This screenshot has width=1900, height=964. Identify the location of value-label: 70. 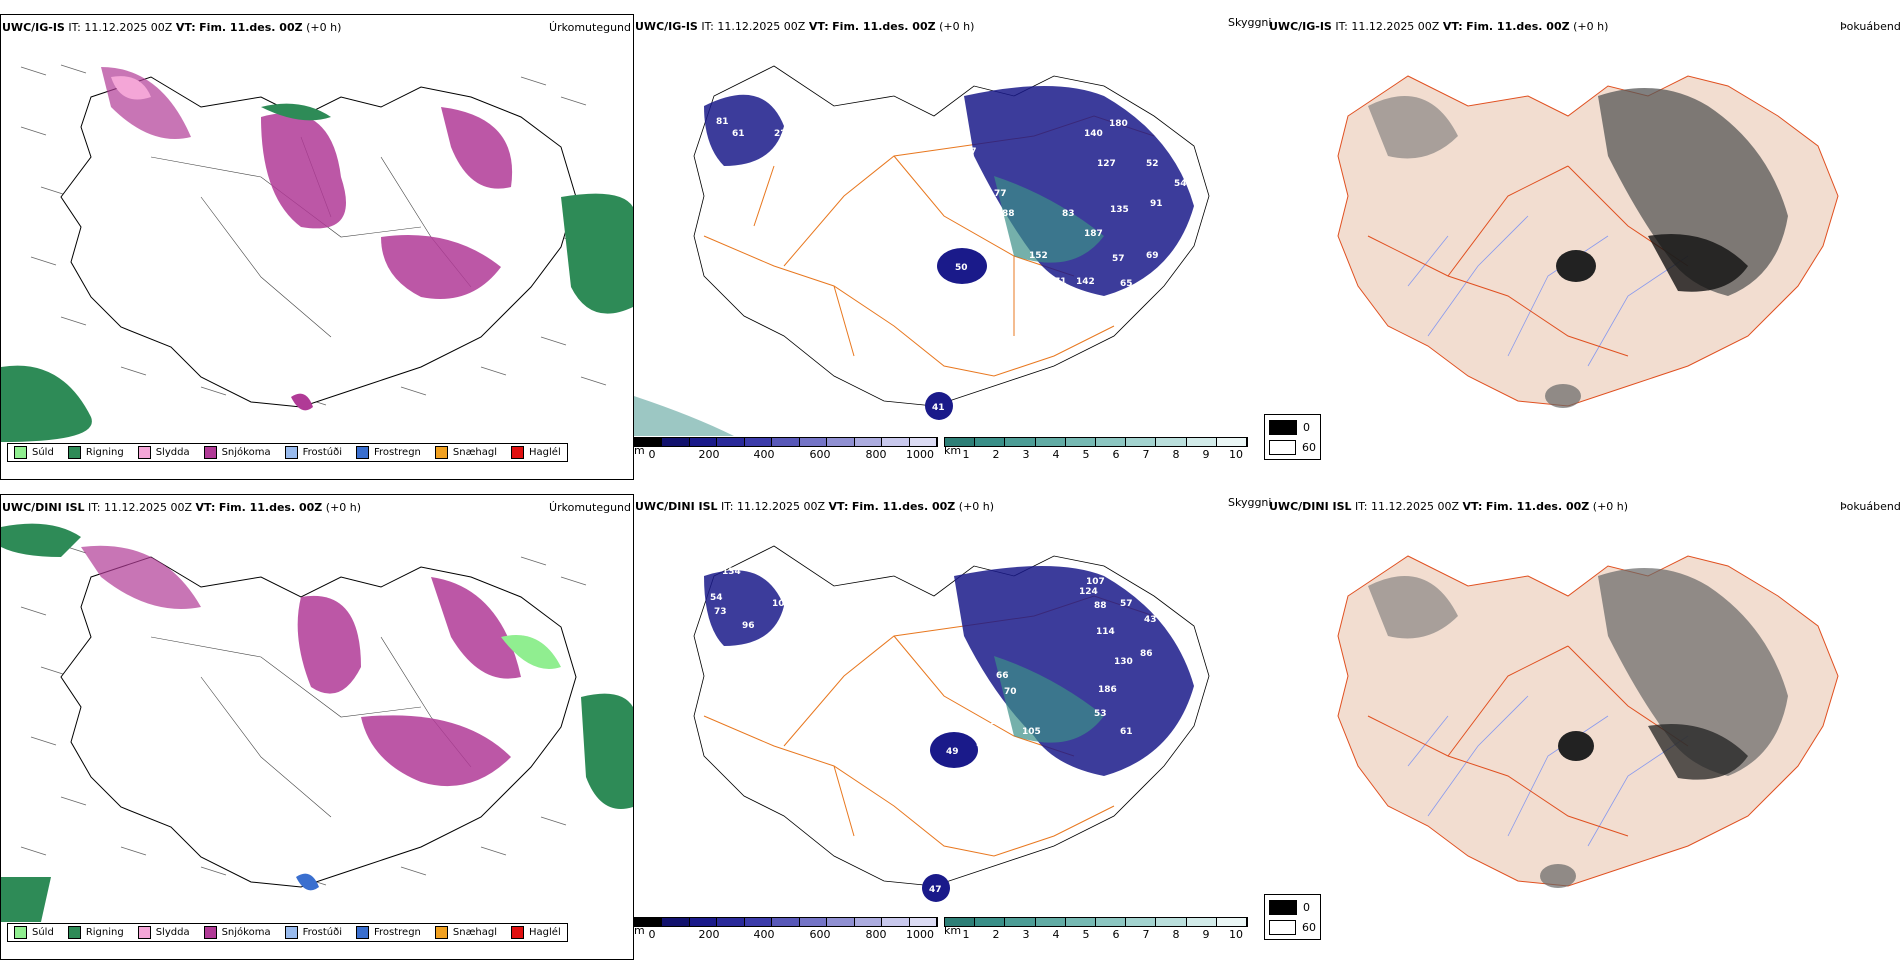
(1010, 692).